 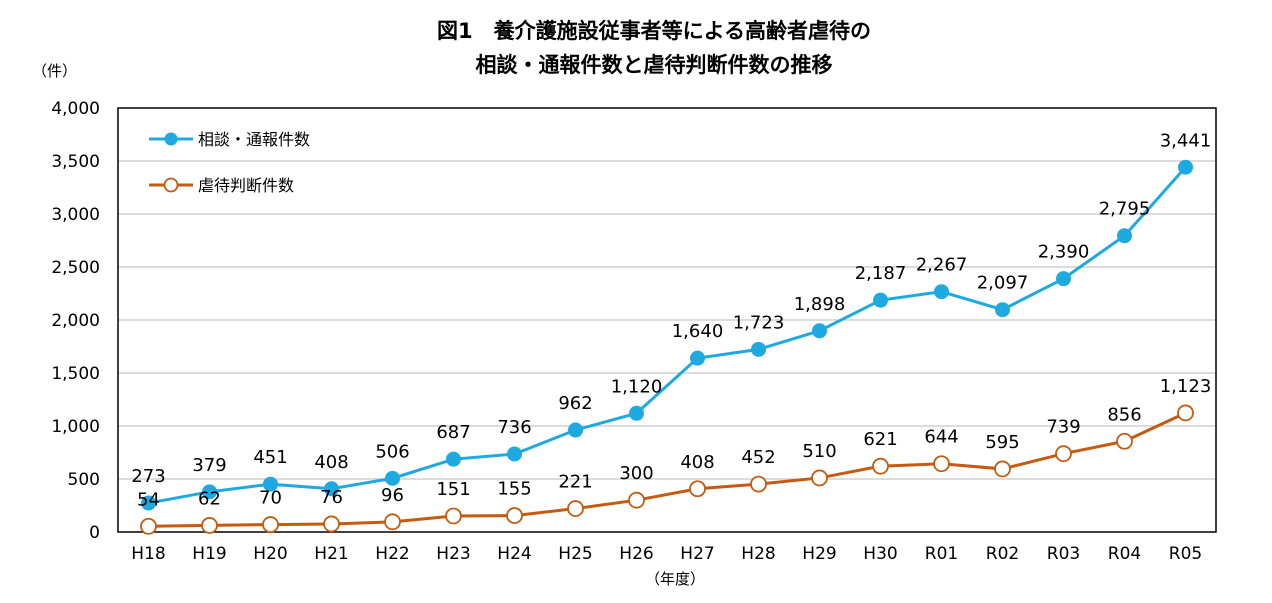 I want to click on data-label: 273, so click(x=148, y=476).